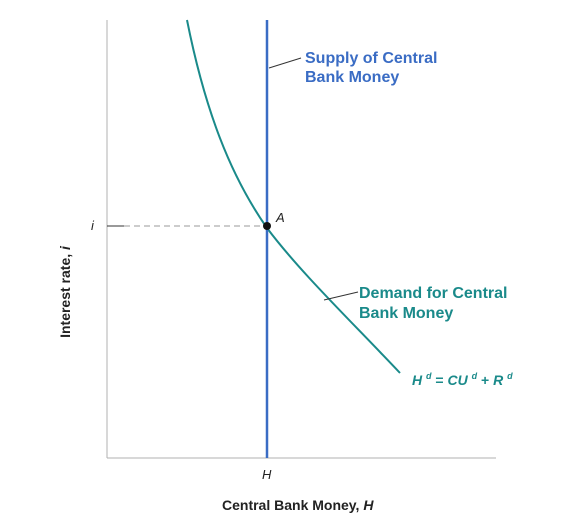 Image resolution: width=562 pixels, height=521 pixels. I want to click on equation-h: H, so click(417, 380).